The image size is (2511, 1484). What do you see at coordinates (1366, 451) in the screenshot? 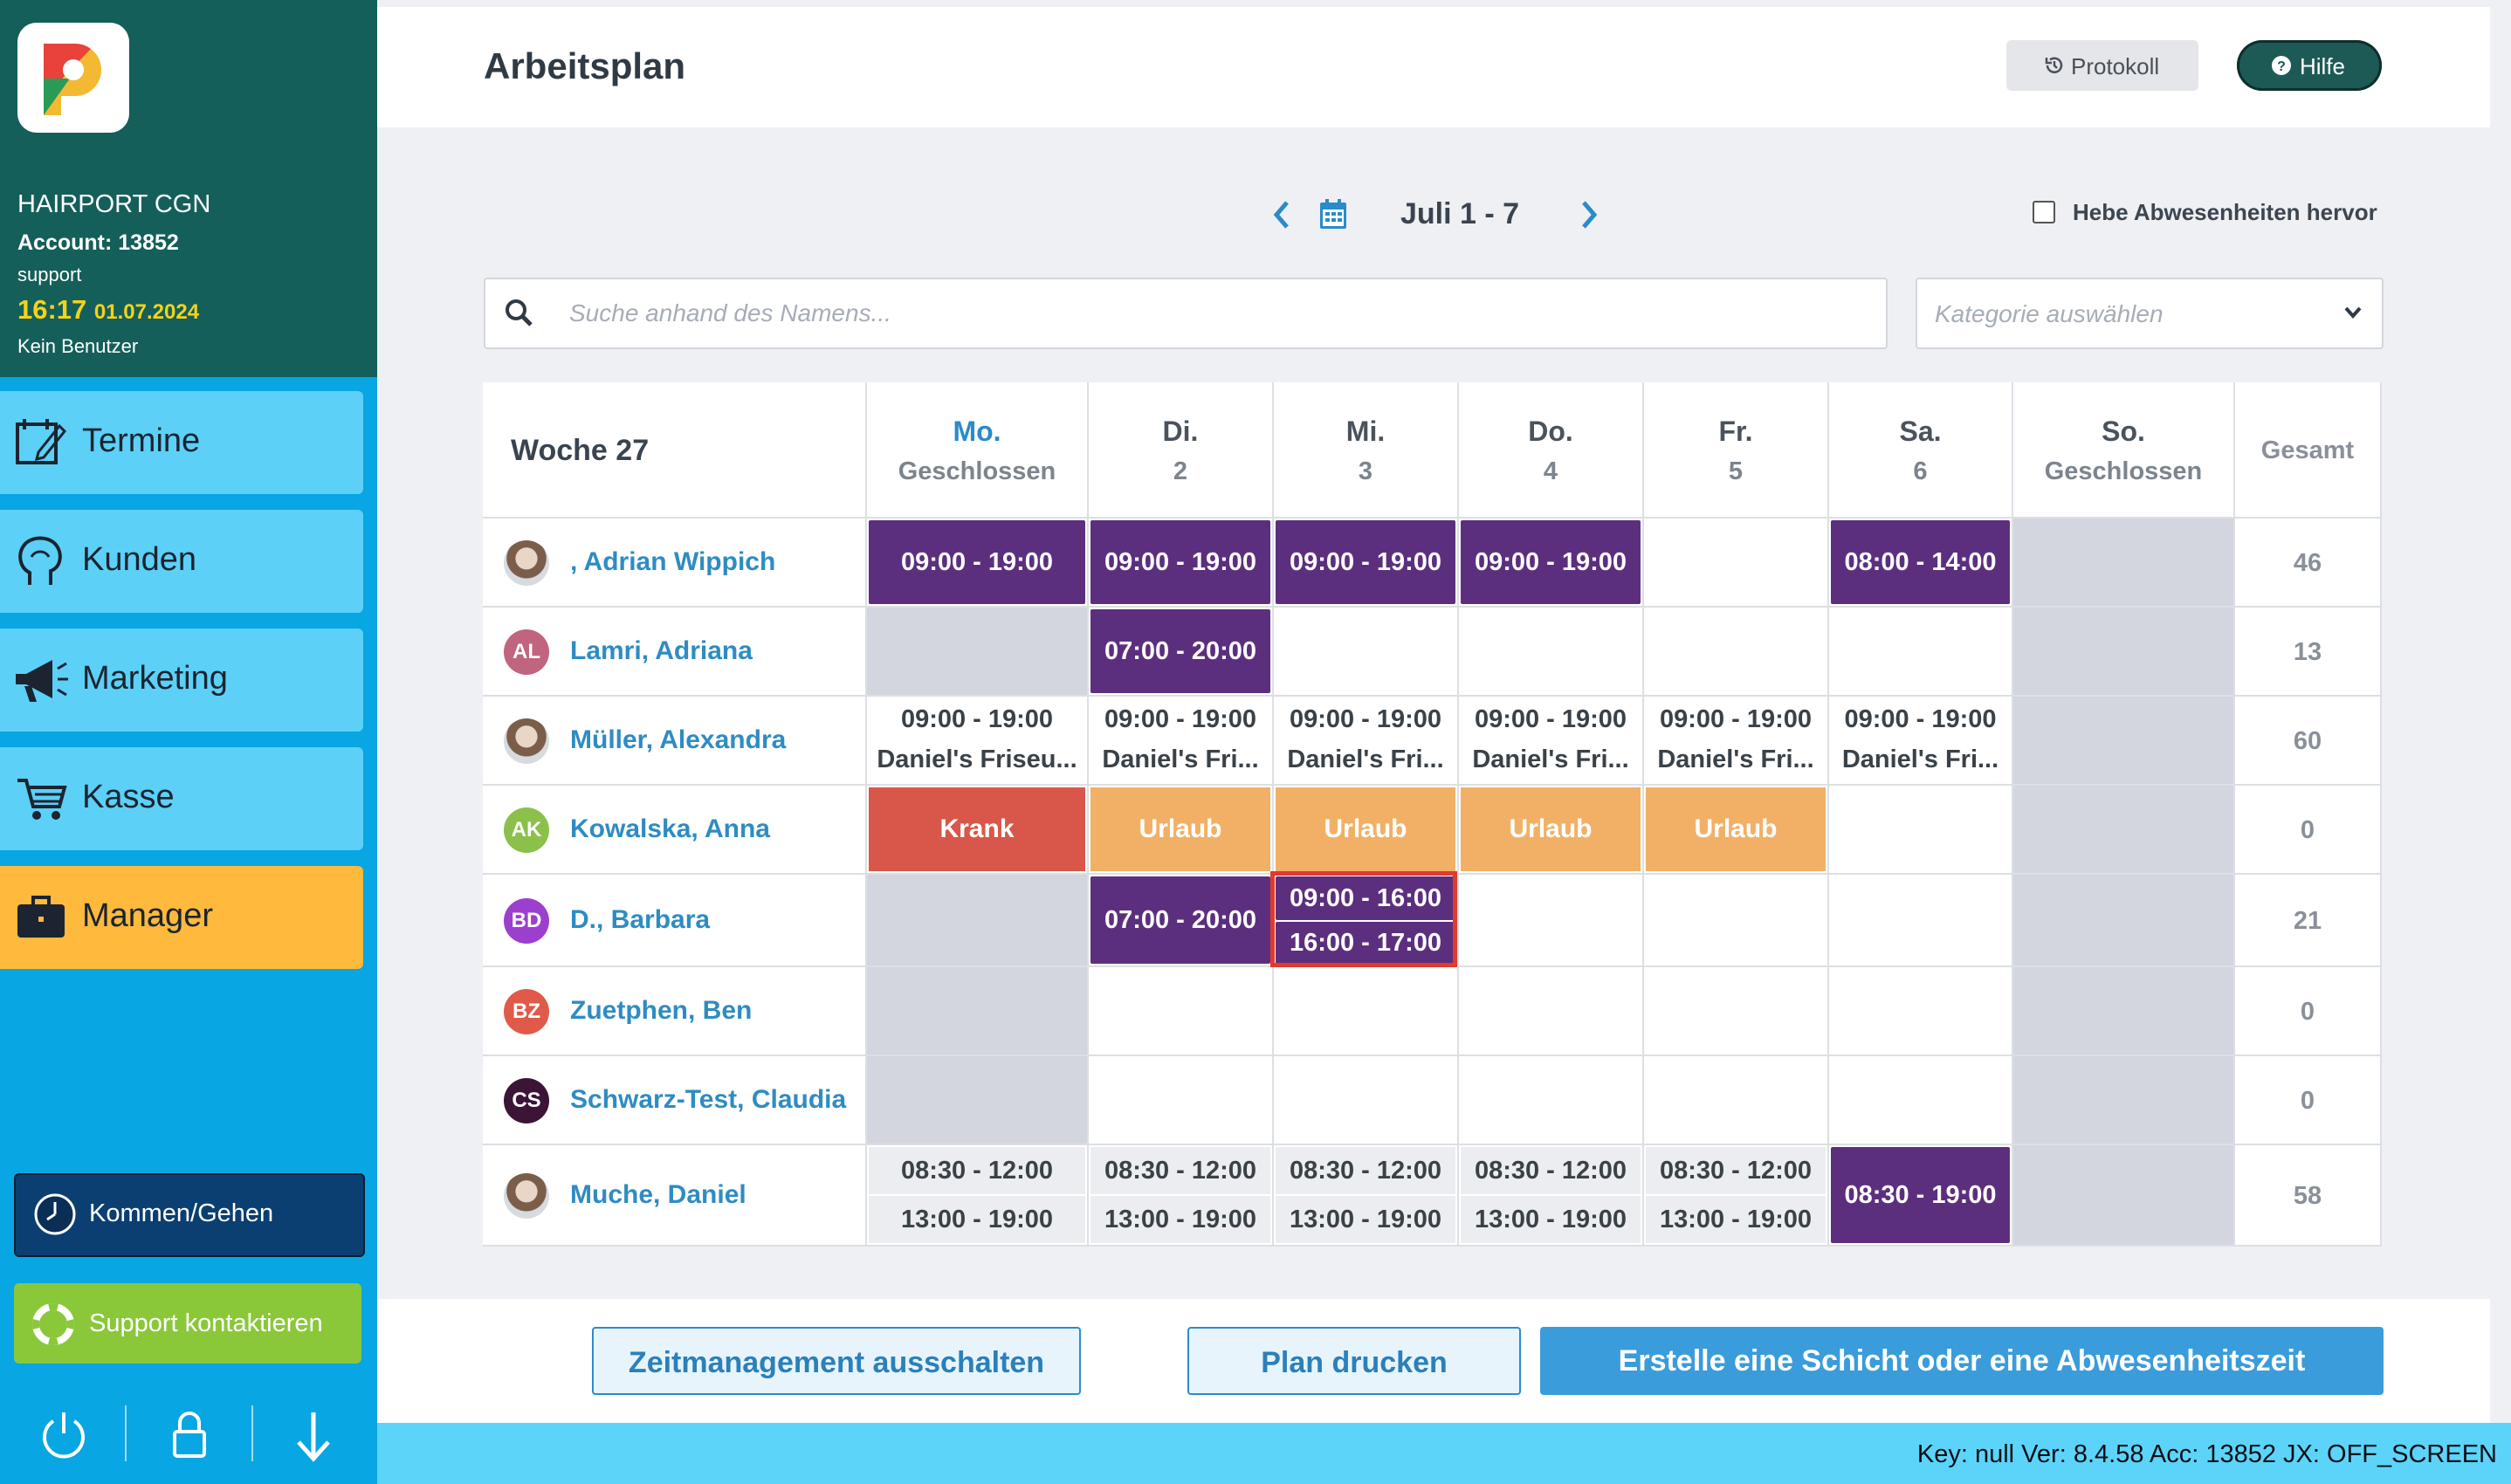
I see `day-header: Mi. 3` at bounding box center [1366, 451].